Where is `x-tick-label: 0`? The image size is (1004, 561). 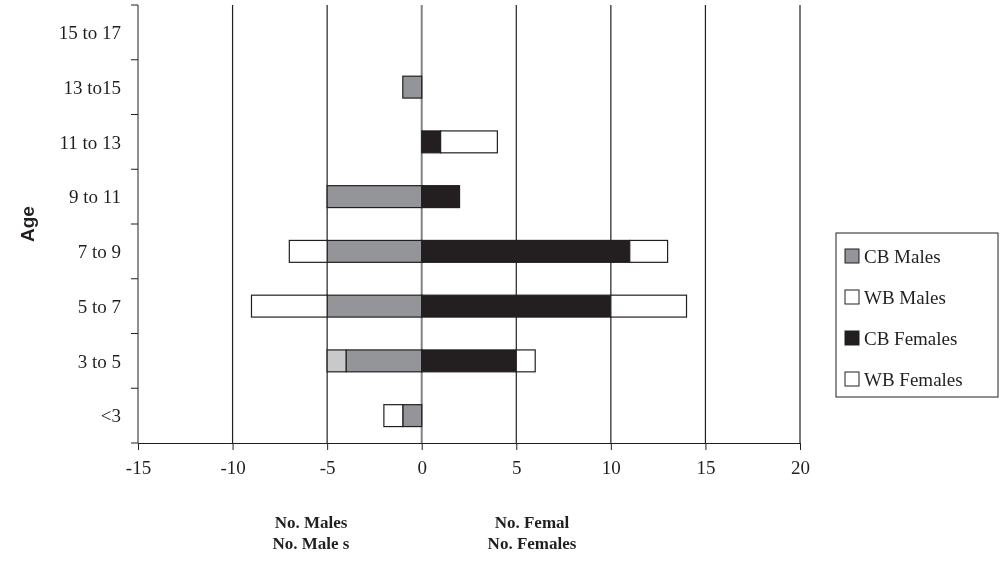
x-tick-label: 0 is located at coordinates (422, 467).